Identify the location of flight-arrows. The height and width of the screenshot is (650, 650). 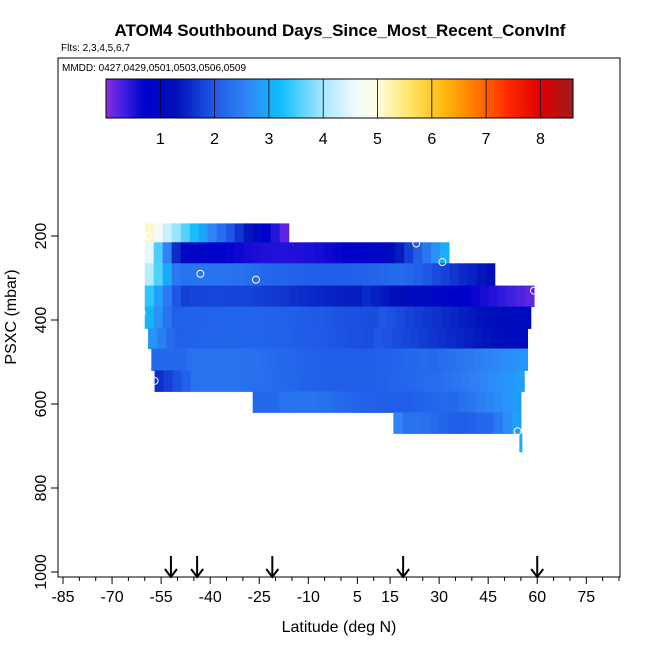
(354, 567).